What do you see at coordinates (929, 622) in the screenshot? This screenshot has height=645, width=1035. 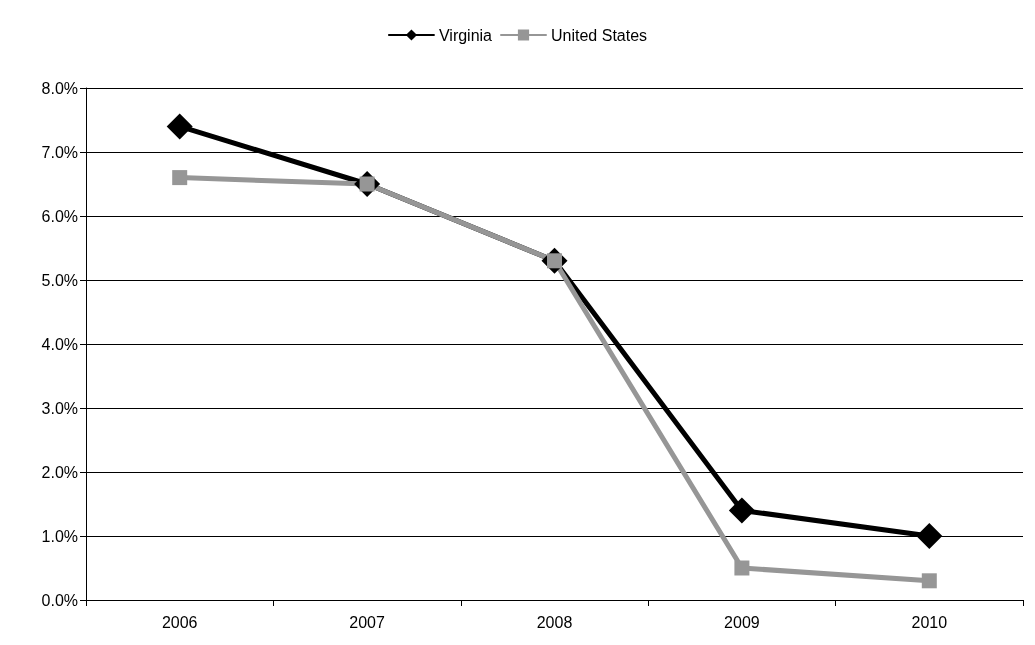 I see `x-tick-label: 2010` at bounding box center [929, 622].